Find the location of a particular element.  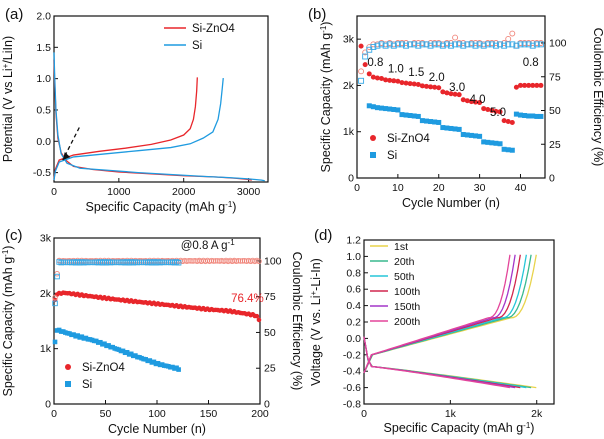

rate-label: 1.5 is located at coordinates (416, 73).